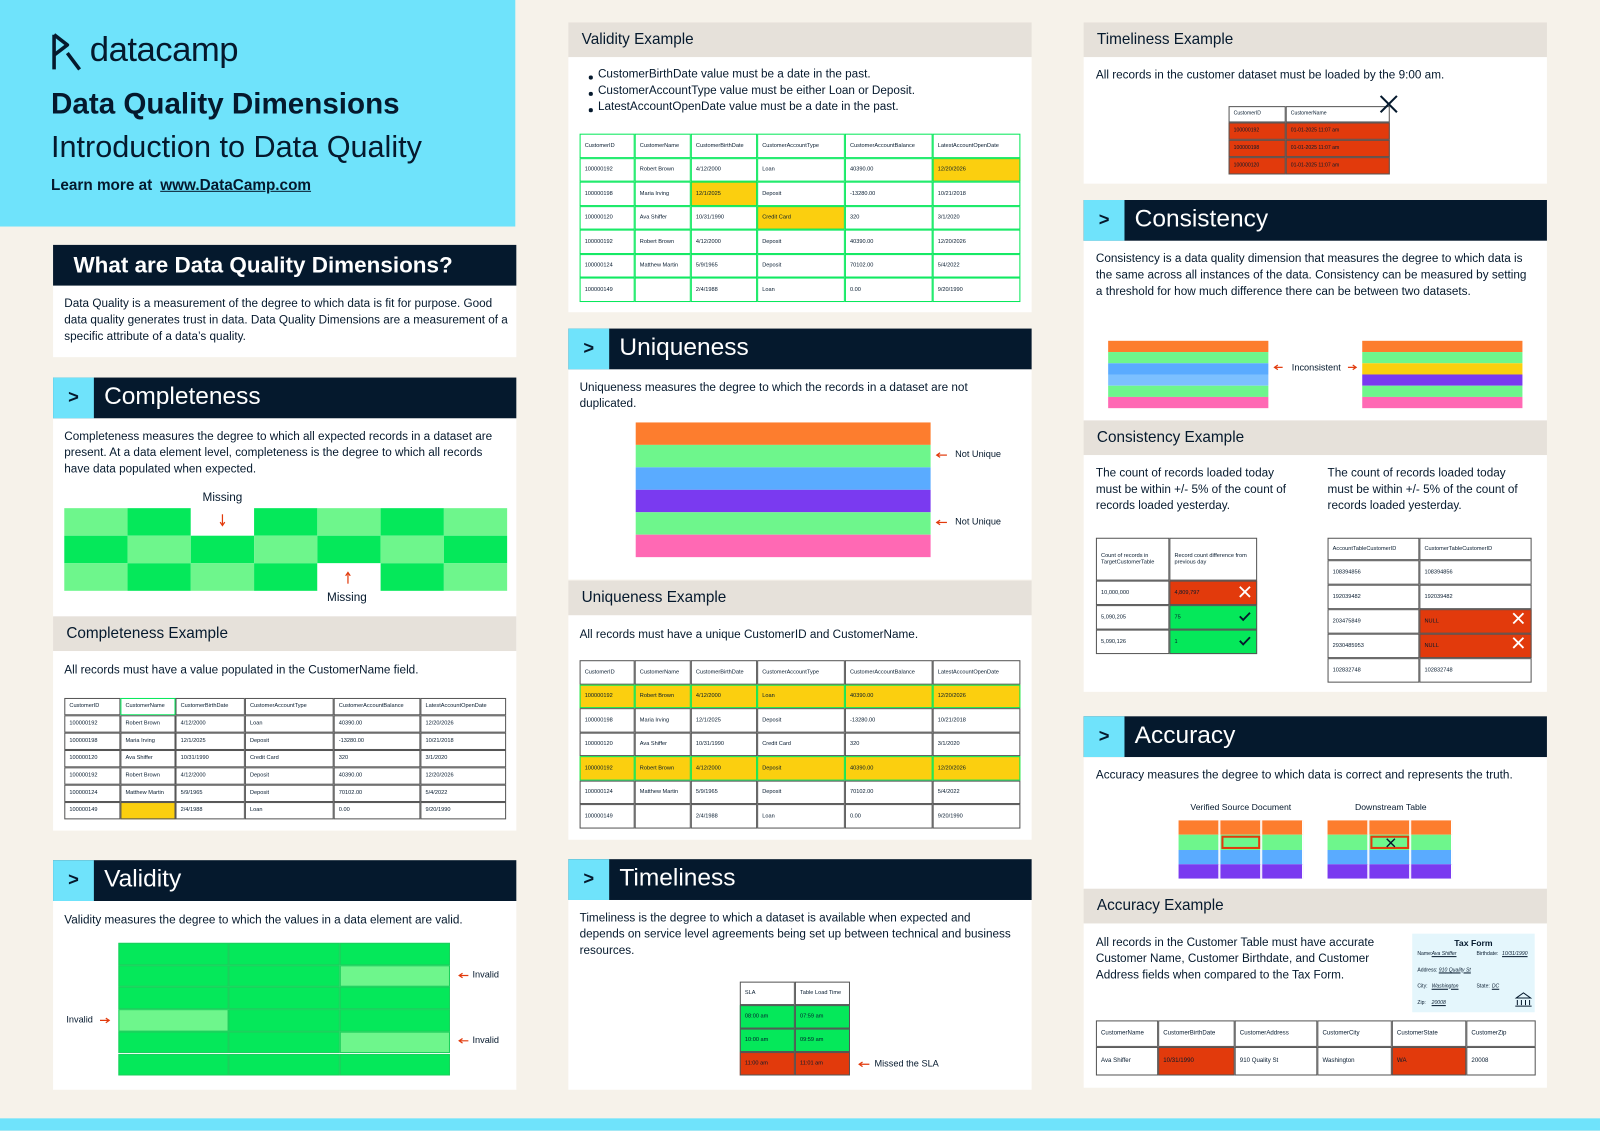 The width and height of the screenshot is (1600, 1131). I want to click on table-cell: 192039482, so click(1475, 597).